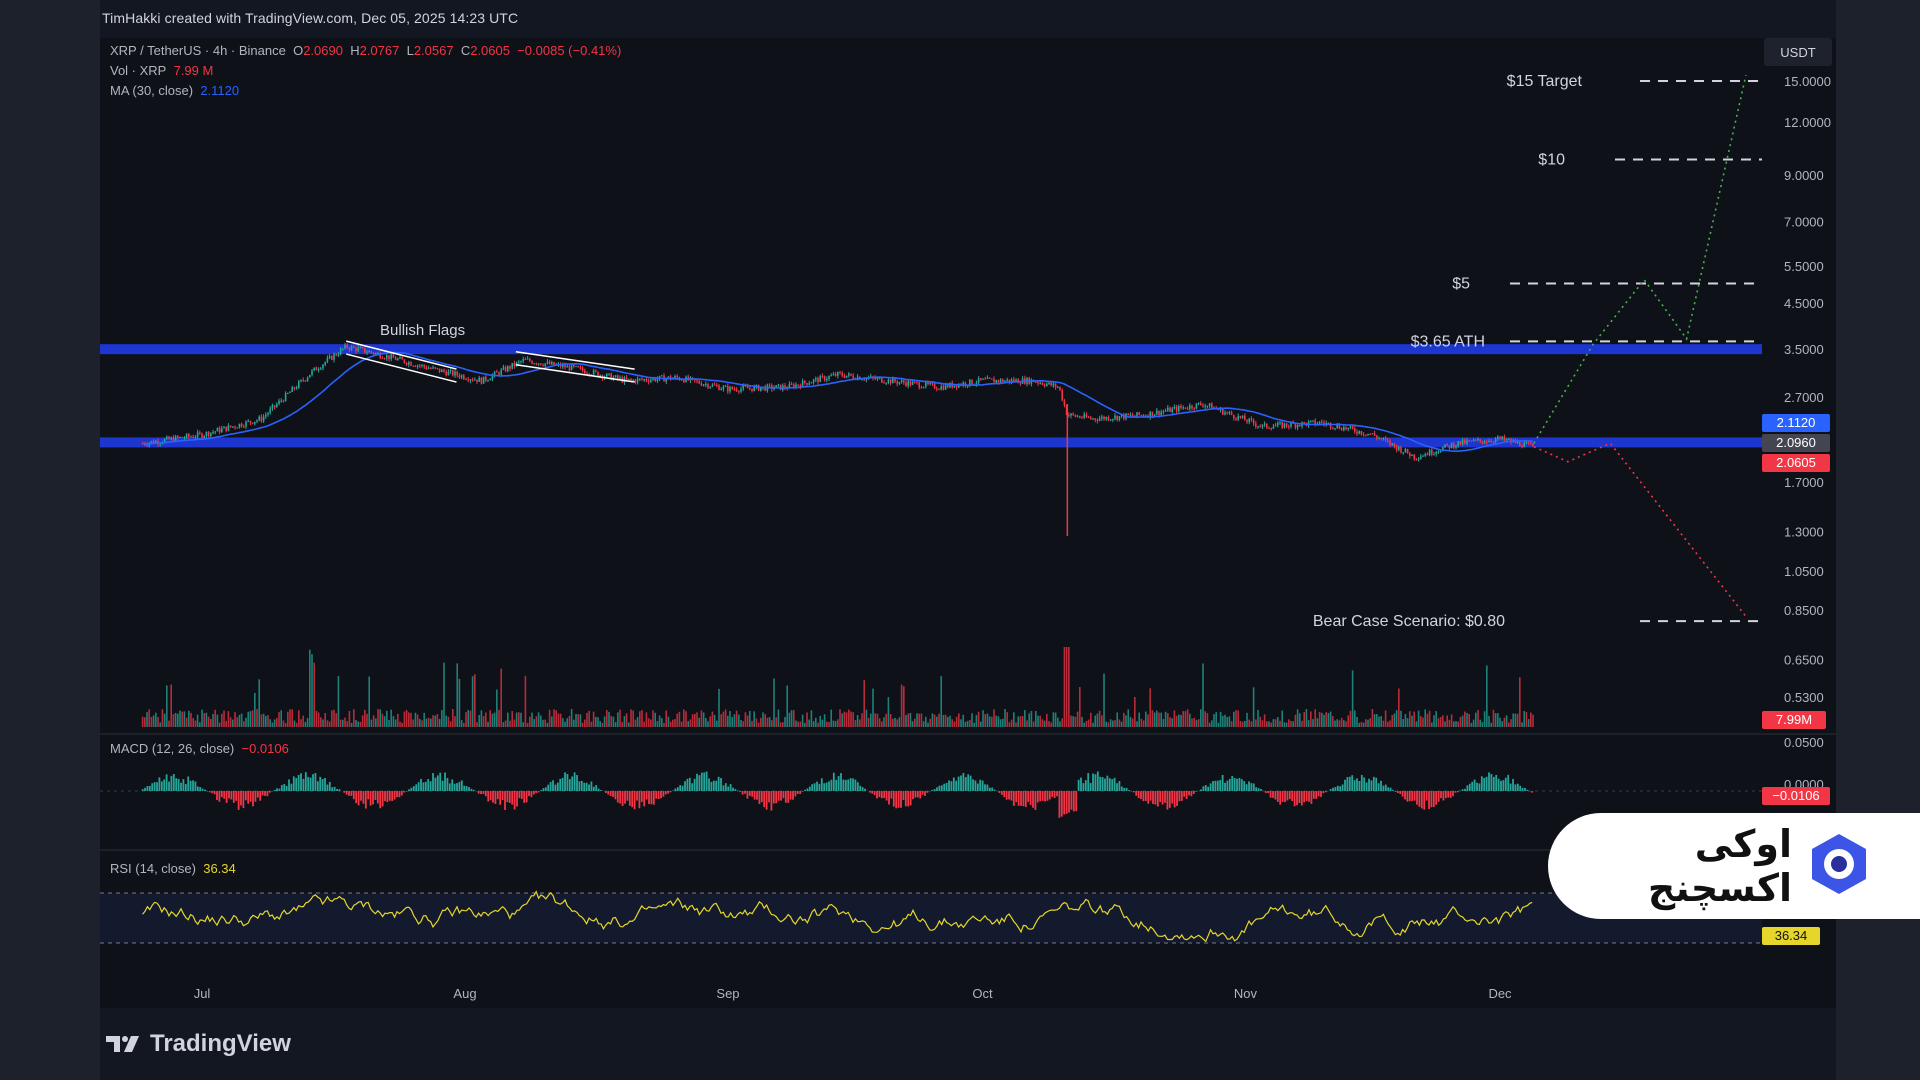  What do you see at coordinates (837, 687) in the screenshot?
I see `volume-bars-group` at bounding box center [837, 687].